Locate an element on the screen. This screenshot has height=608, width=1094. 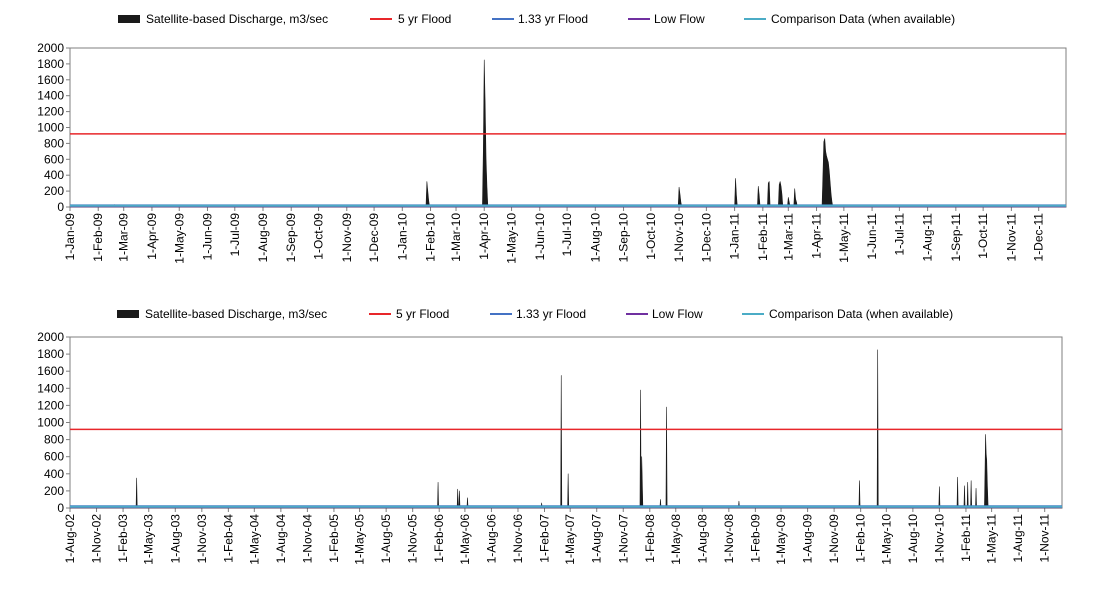
x-tick-label: 1-Nov-04 is located at coordinates (307, 539).